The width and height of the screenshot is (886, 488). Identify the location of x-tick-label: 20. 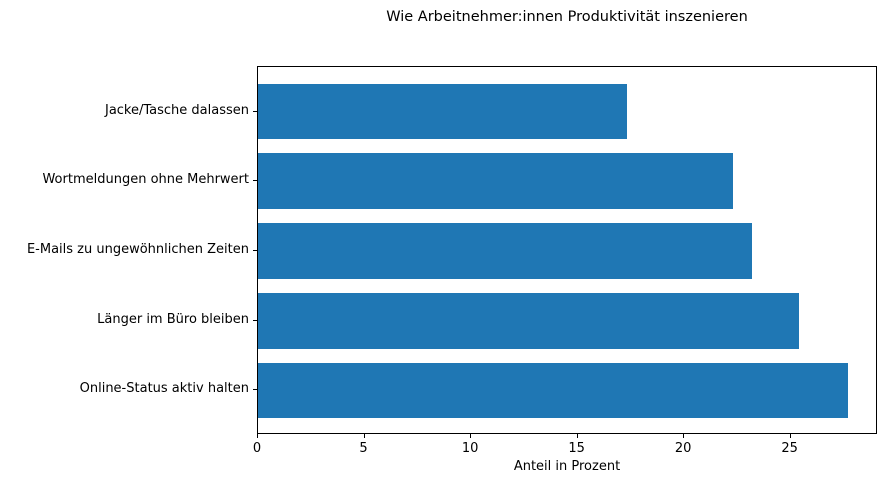
(683, 448).